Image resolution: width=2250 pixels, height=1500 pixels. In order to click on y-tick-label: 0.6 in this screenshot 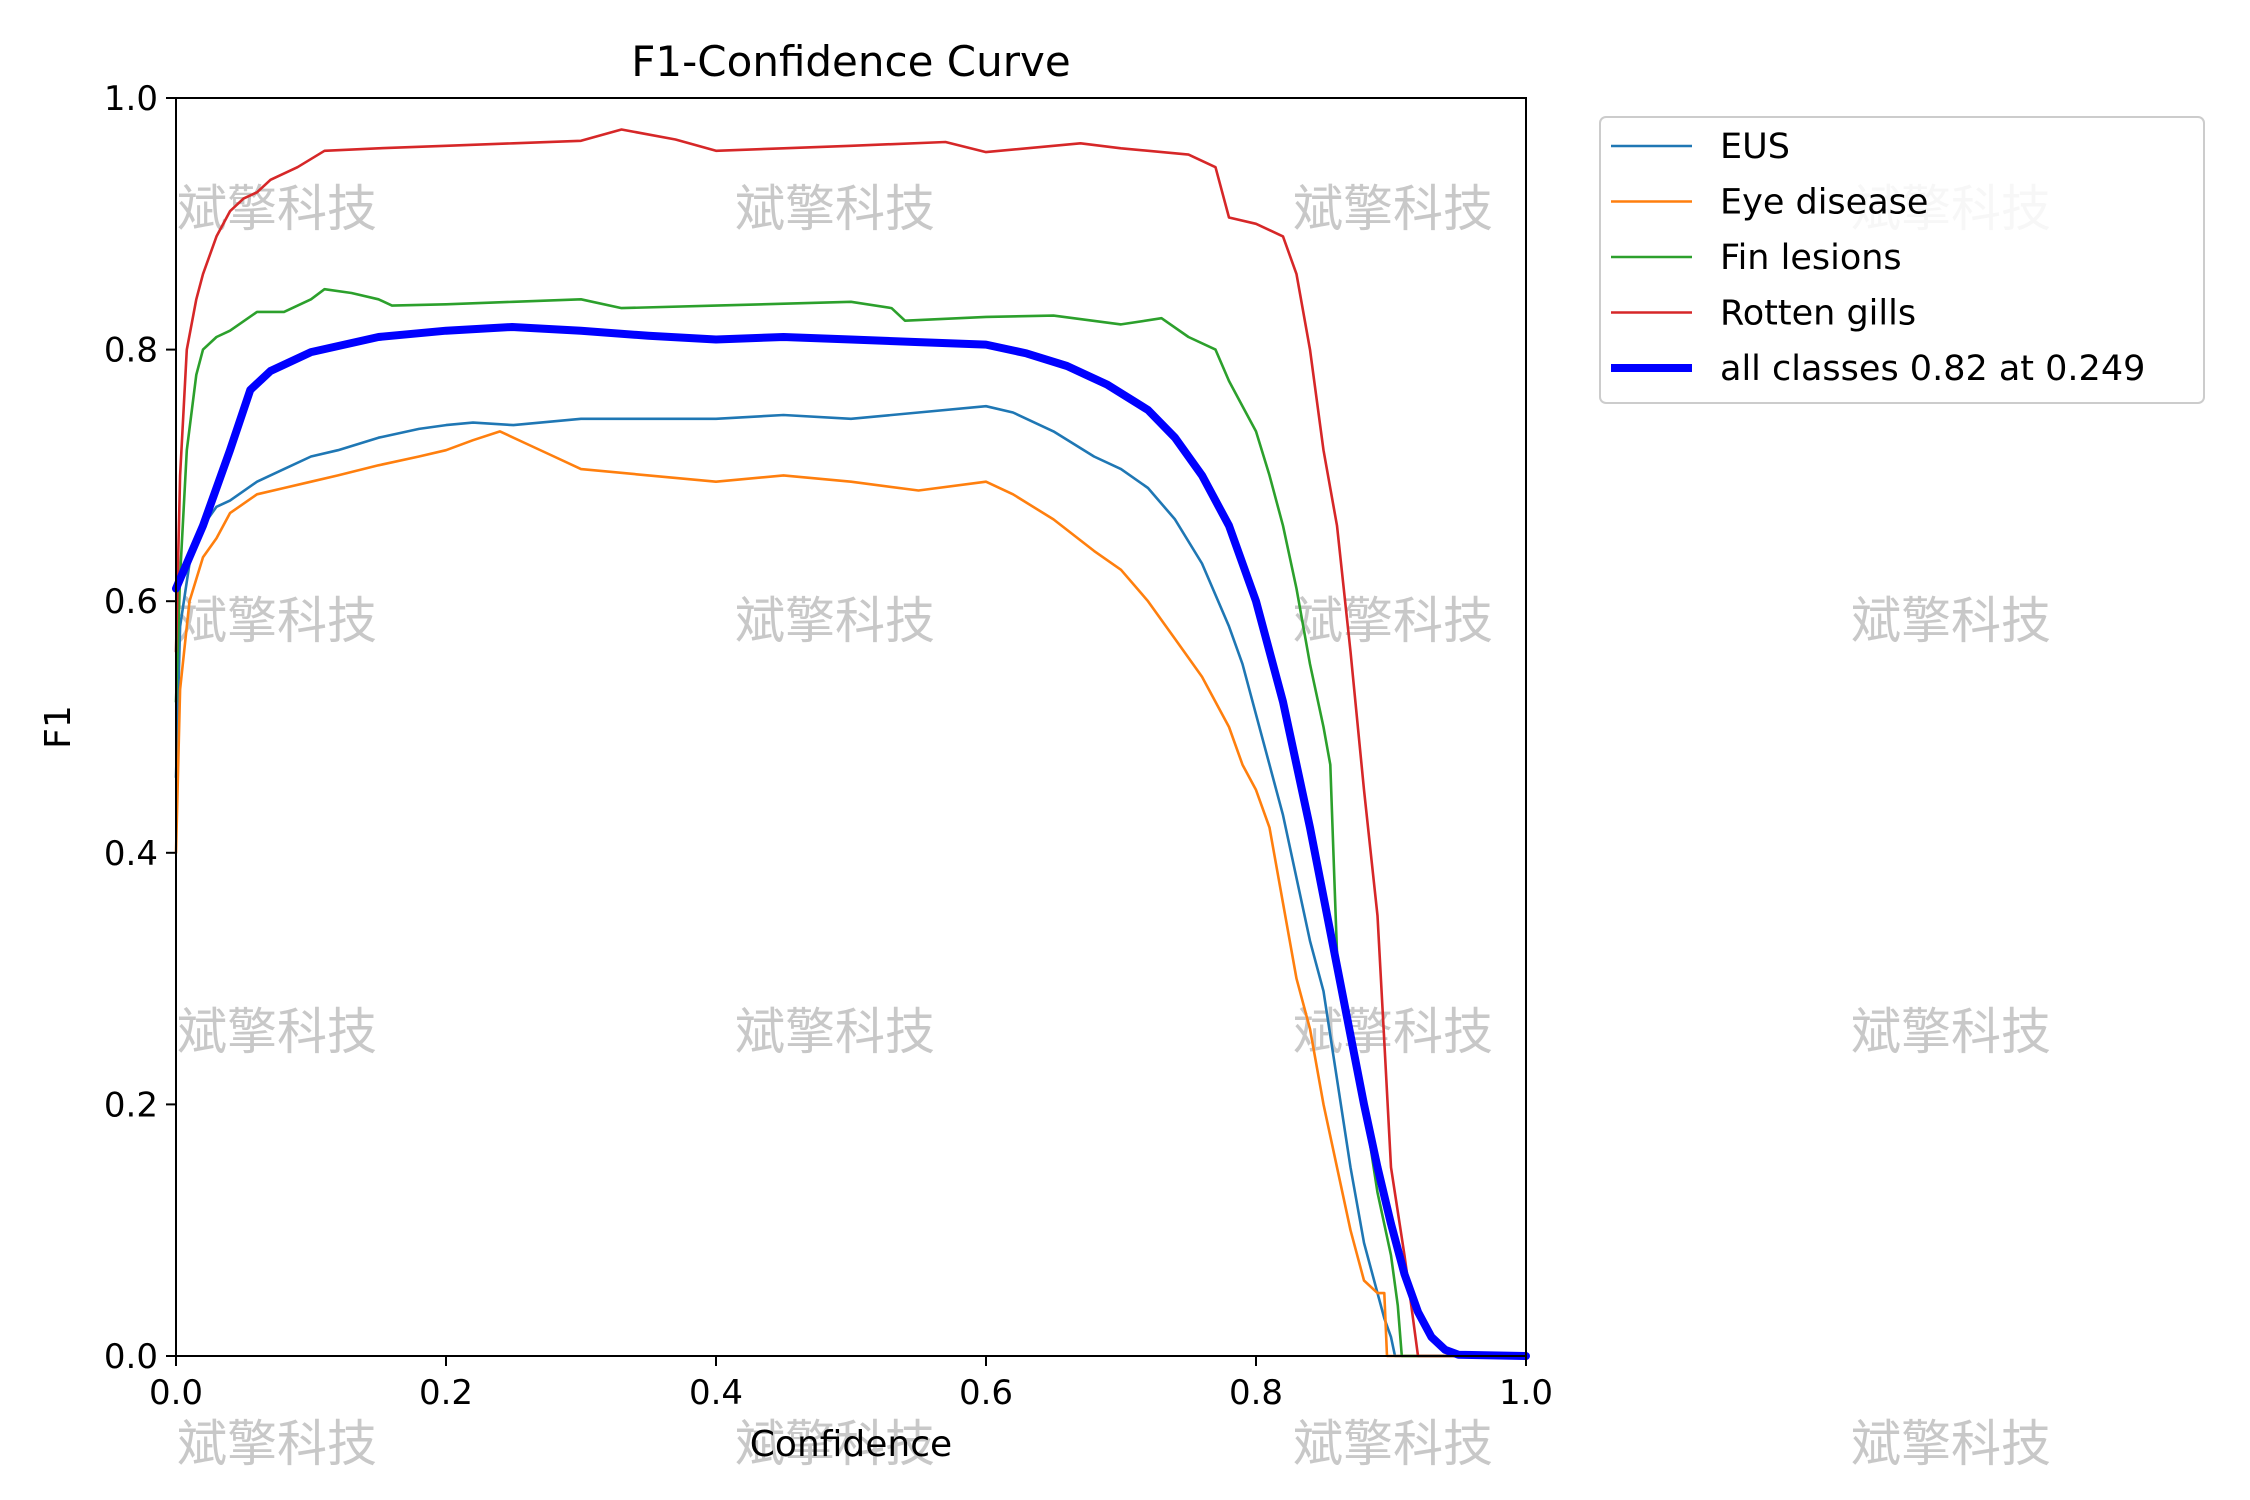, I will do `click(131, 602)`.